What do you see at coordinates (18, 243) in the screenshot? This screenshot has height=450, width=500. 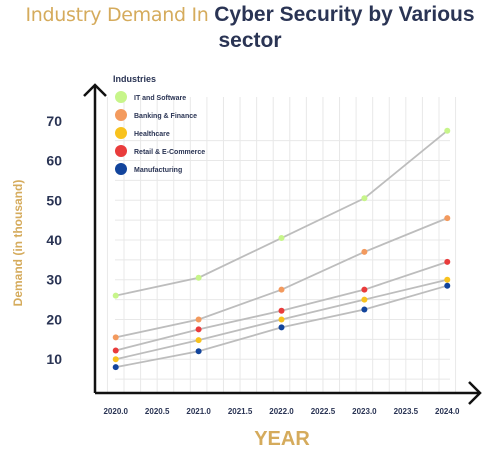 I see `y-axis-label: Demand (in thousand)` at bounding box center [18, 243].